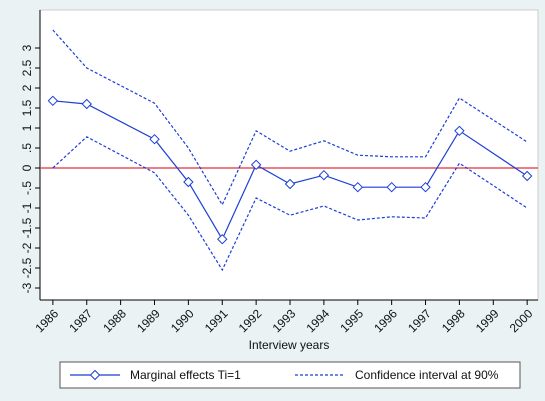  Describe the element at coordinates (185, 375) in the screenshot. I see `legend-label: Marginal effects Ti=1` at that location.